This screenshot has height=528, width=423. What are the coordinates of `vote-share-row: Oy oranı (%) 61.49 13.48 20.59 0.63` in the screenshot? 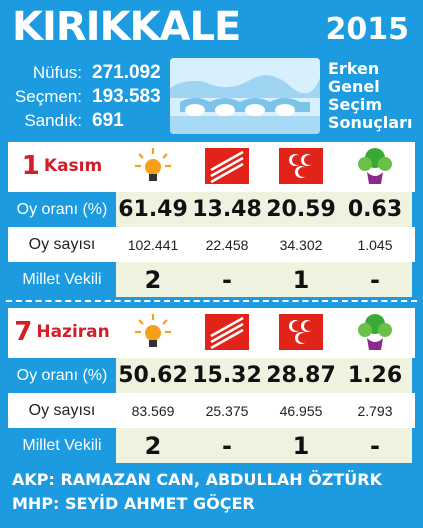 It's located at (211, 209).